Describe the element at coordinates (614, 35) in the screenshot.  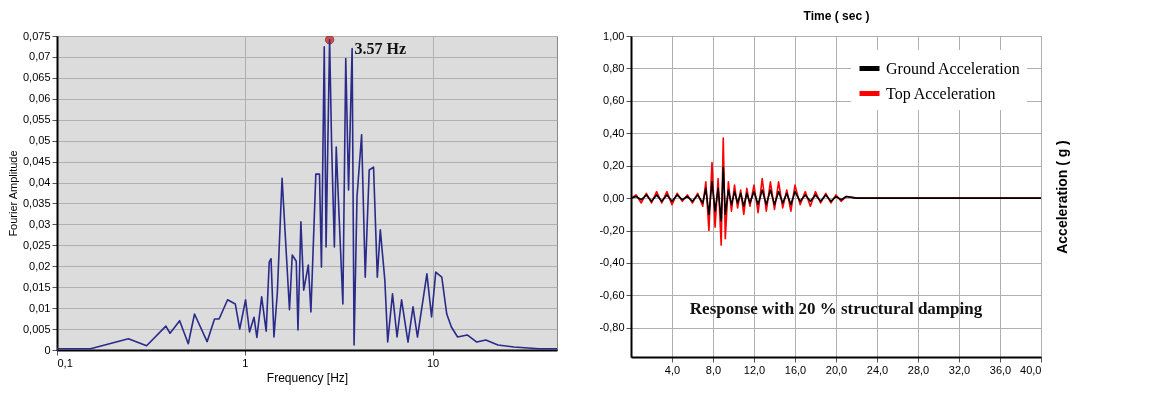
I see `y-tick-label: 1,00` at that location.